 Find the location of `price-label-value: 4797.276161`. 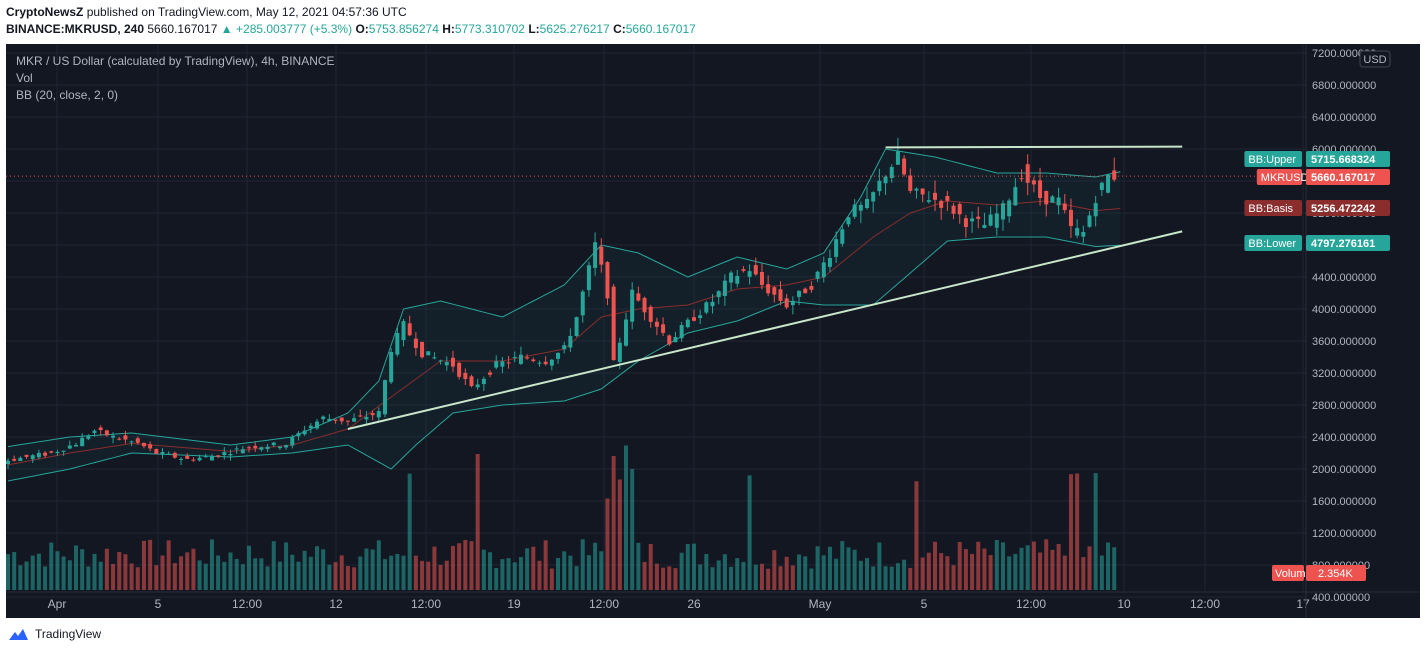

price-label-value: 4797.276161 is located at coordinates (1343, 244).